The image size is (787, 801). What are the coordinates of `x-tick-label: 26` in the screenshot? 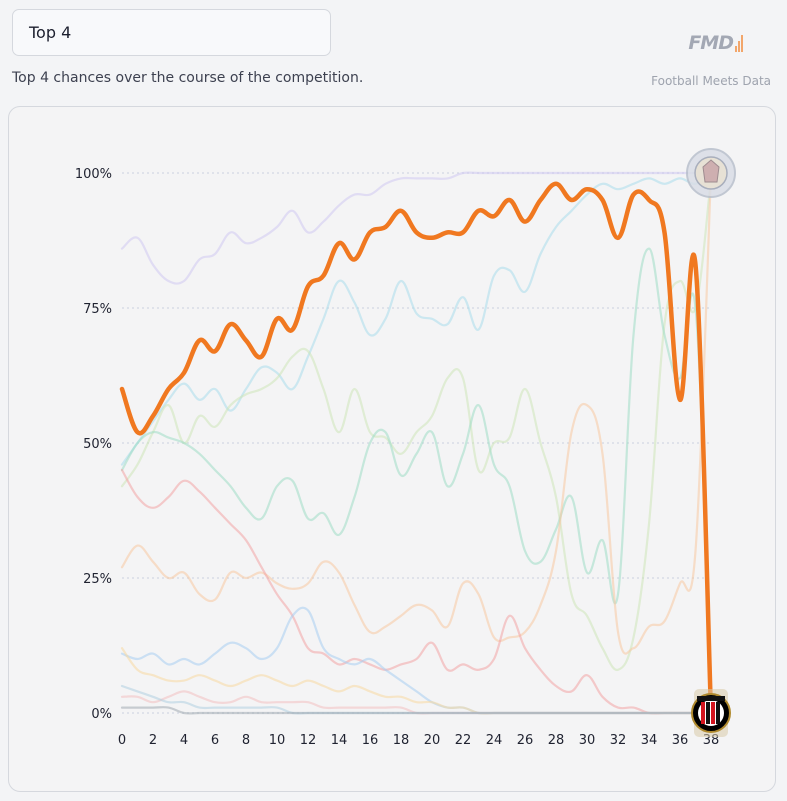 It's located at (525, 740).